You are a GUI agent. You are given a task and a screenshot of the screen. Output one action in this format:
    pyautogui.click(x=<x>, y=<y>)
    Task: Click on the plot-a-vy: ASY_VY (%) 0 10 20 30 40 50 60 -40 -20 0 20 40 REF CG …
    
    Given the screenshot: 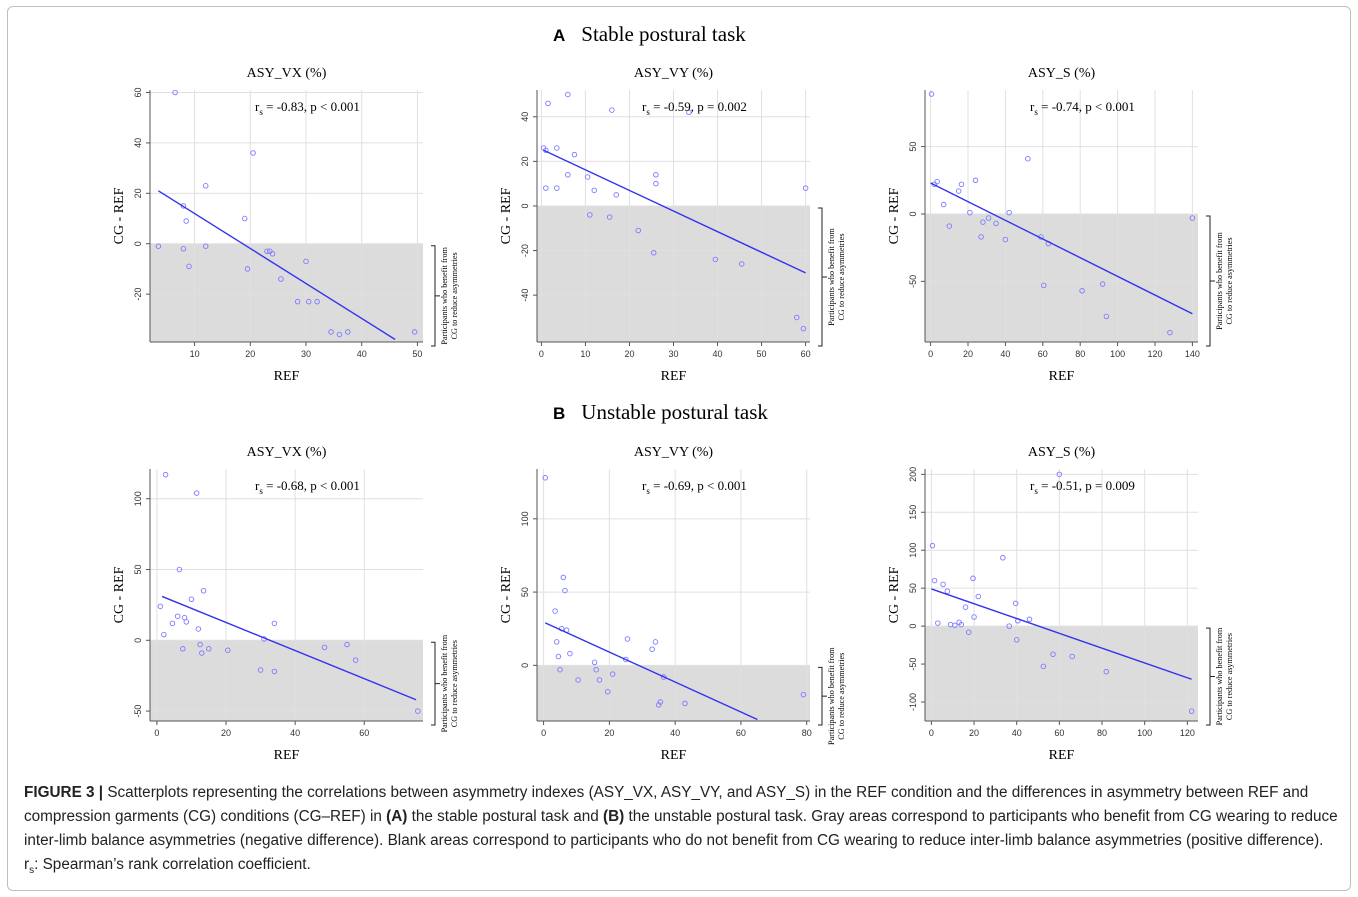 What is the action you would take?
    pyautogui.click(x=677, y=222)
    